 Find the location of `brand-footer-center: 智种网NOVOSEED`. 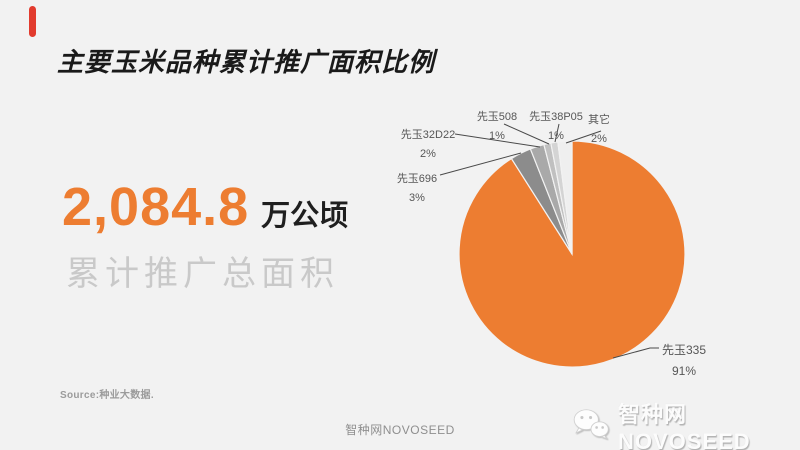

brand-footer-center: 智种网NOVOSEED is located at coordinates (400, 430).